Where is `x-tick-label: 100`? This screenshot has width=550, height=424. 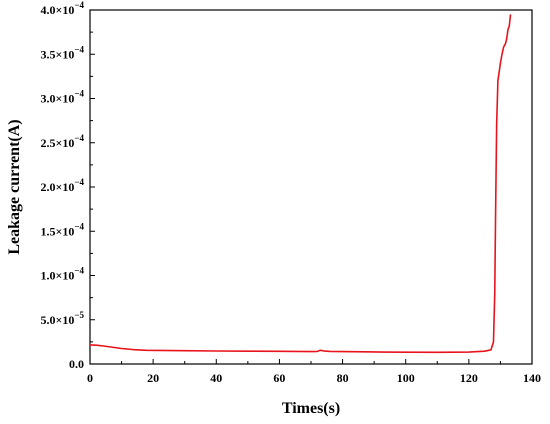
x-tick-label: 100 is located at coordinates (406, 378).